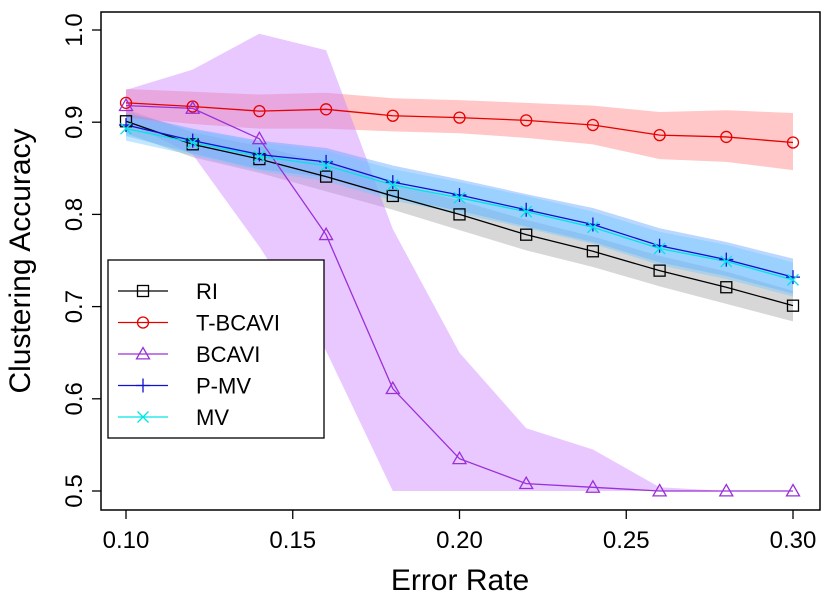  Describe the element at coordinates (223, 386) in the screenshot. I see `legend-label-p-mv: P-MV` at that location.